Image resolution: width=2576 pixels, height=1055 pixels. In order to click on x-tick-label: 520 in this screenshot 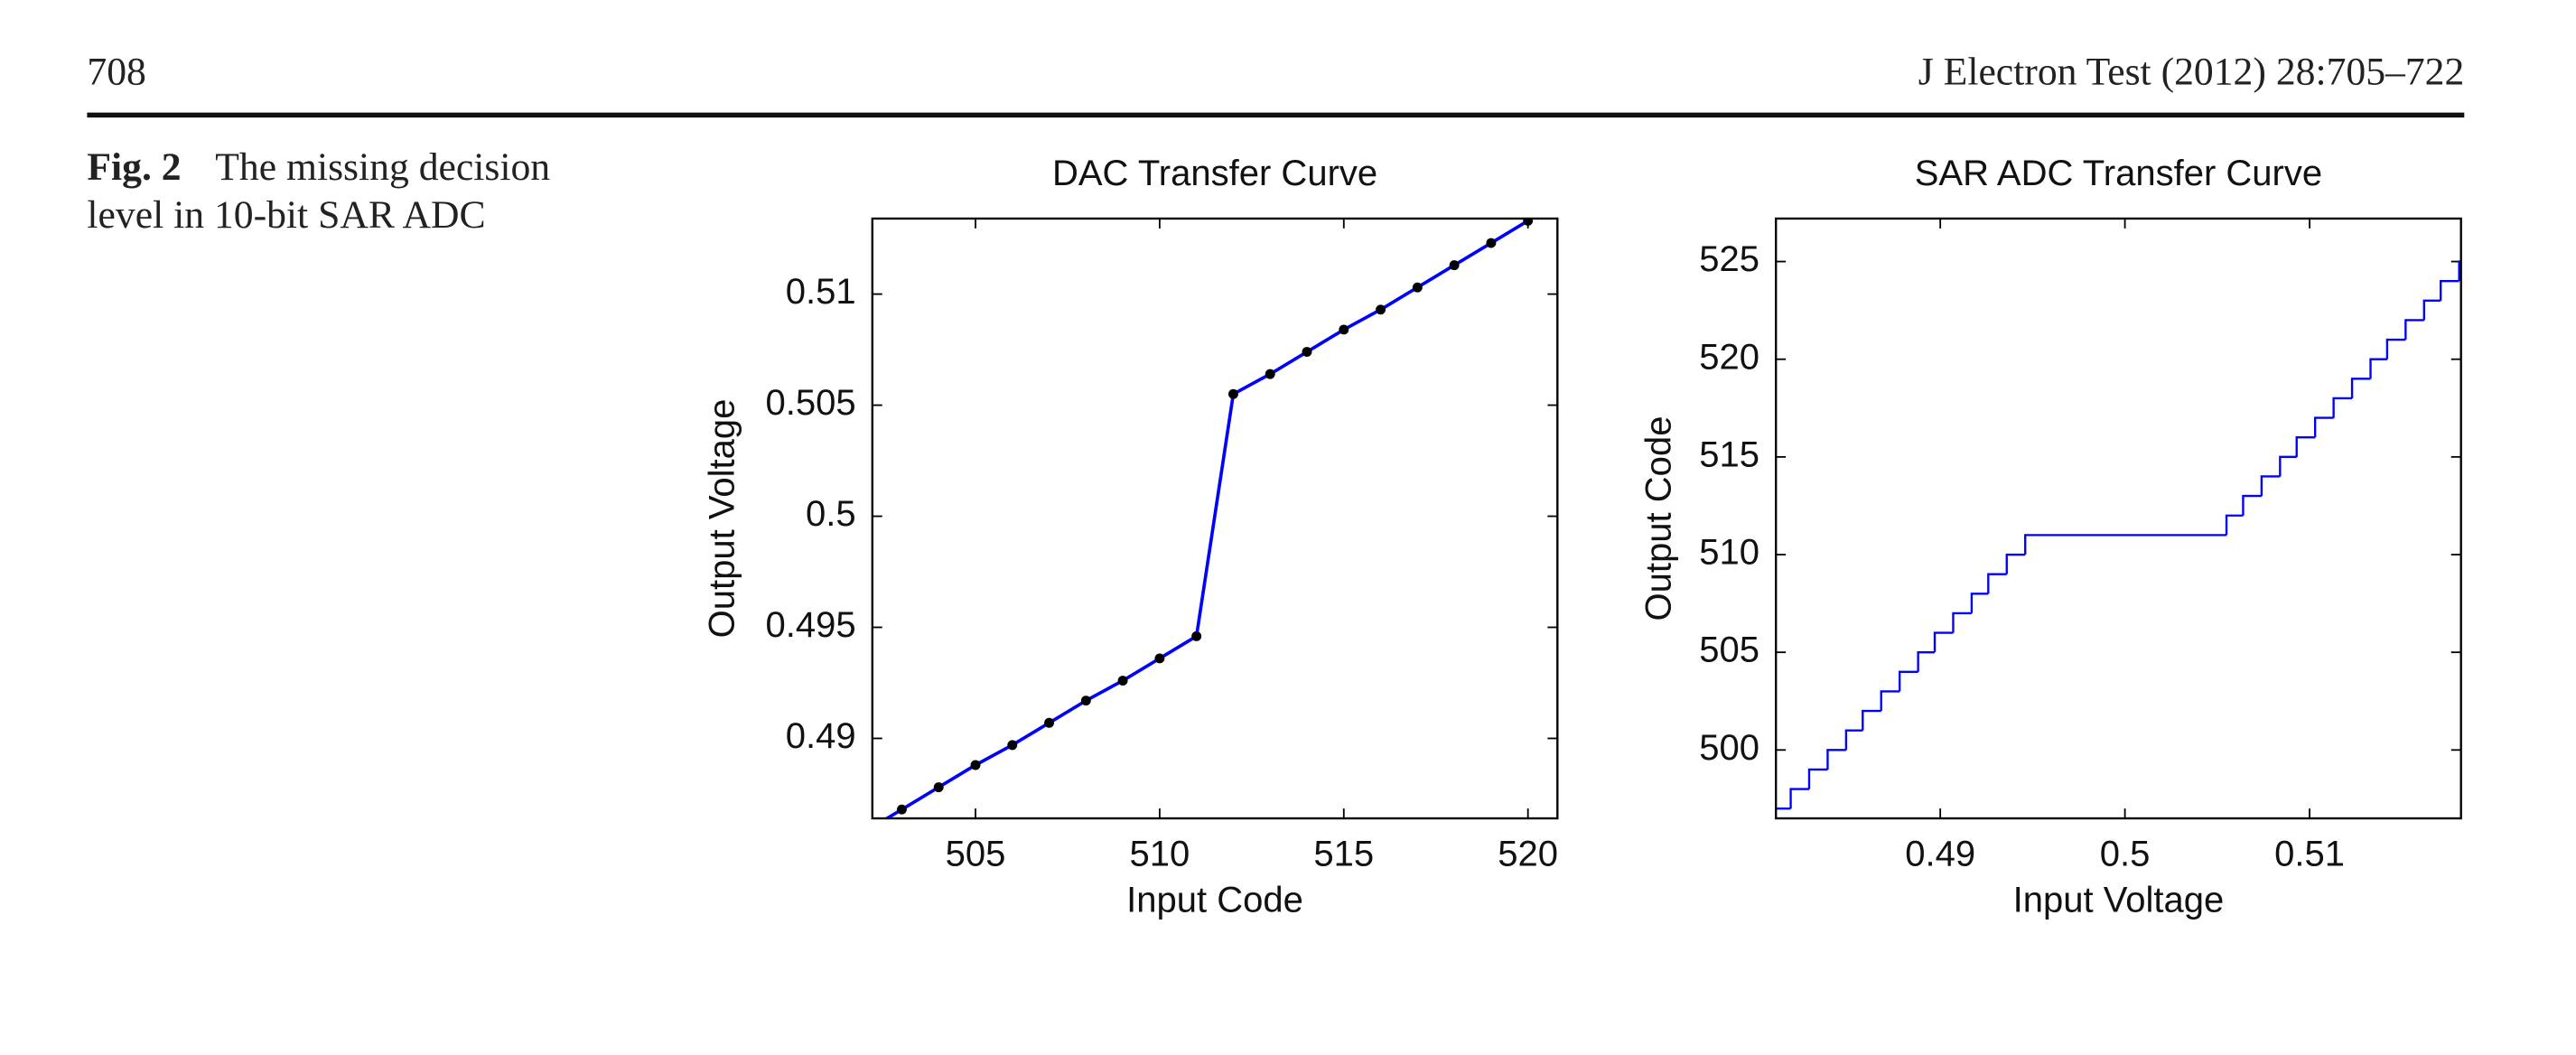, I will do `click(1528, 854)`.